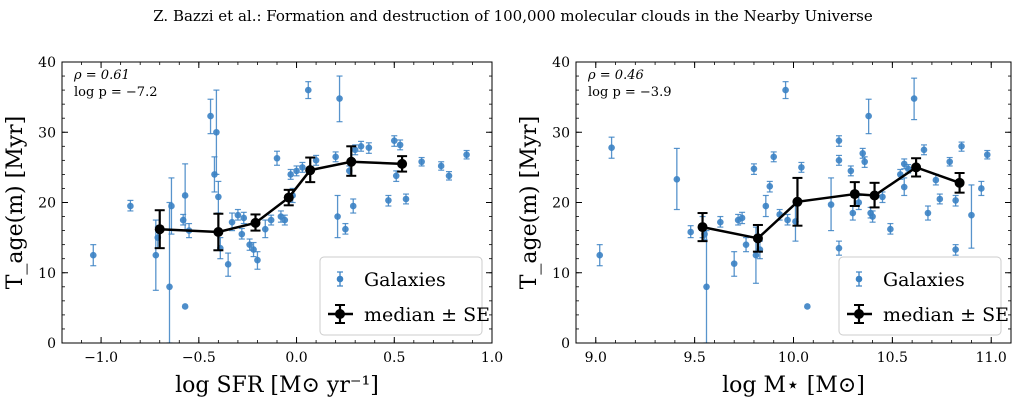  I want to click on x-tick-label: 9.0, so click(596, 358).